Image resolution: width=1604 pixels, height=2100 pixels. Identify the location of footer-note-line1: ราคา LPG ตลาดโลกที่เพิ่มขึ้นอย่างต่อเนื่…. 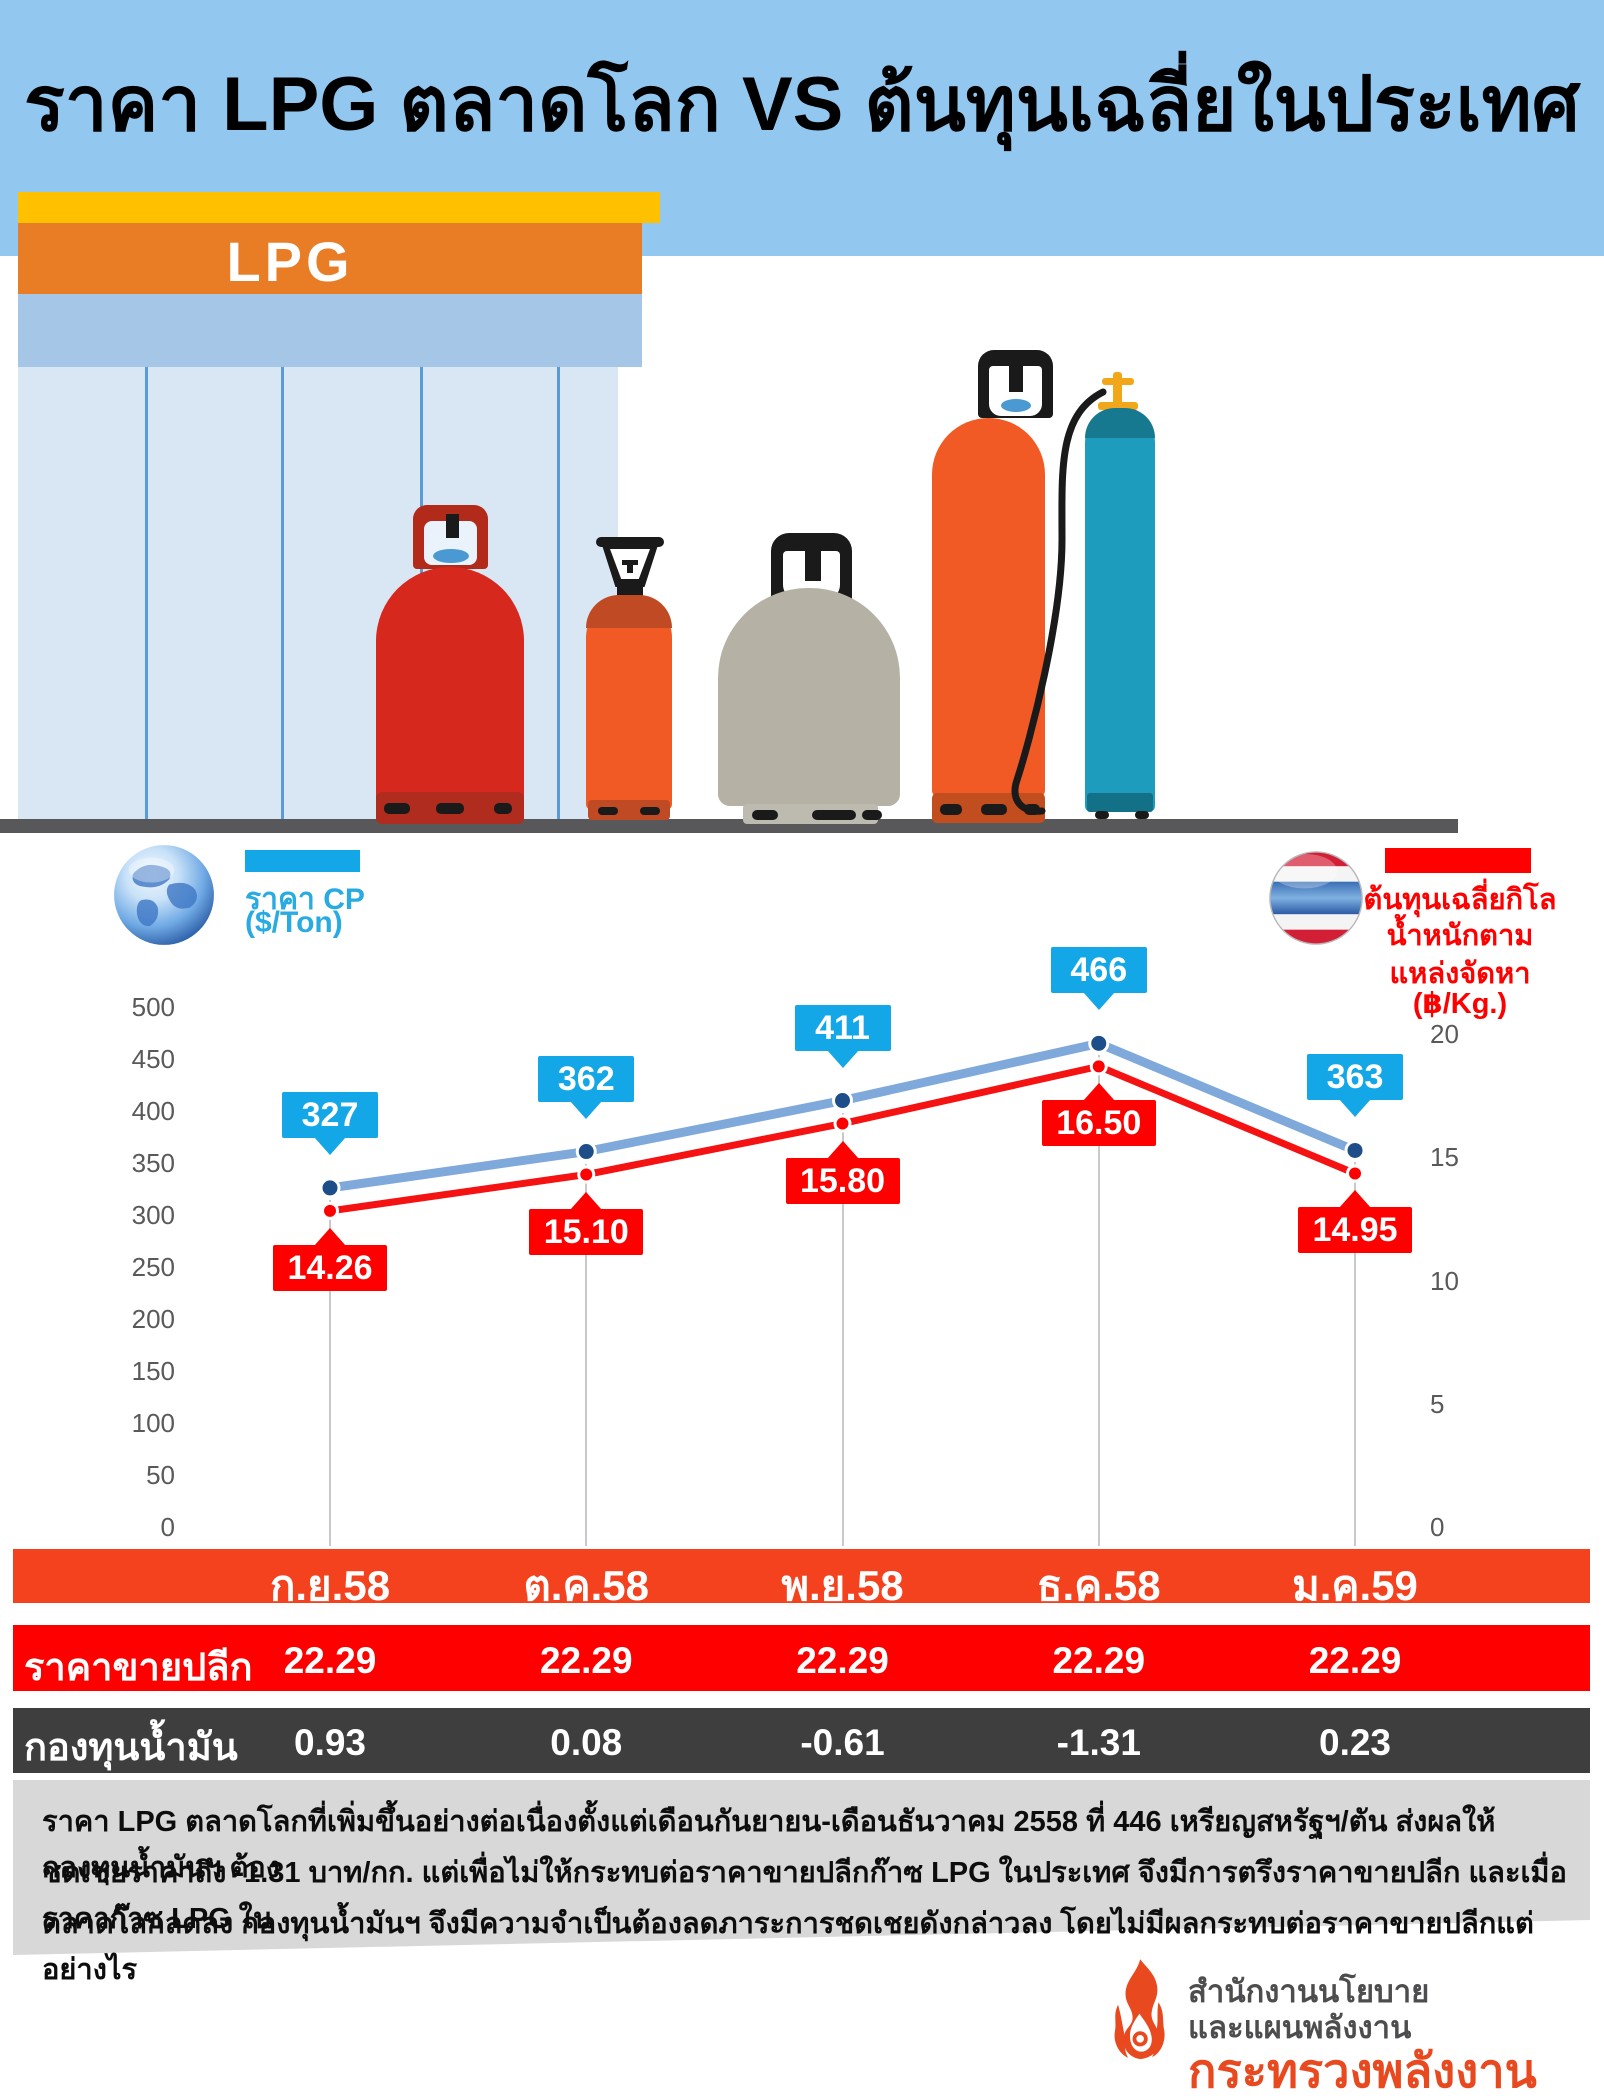
(769, 1845).